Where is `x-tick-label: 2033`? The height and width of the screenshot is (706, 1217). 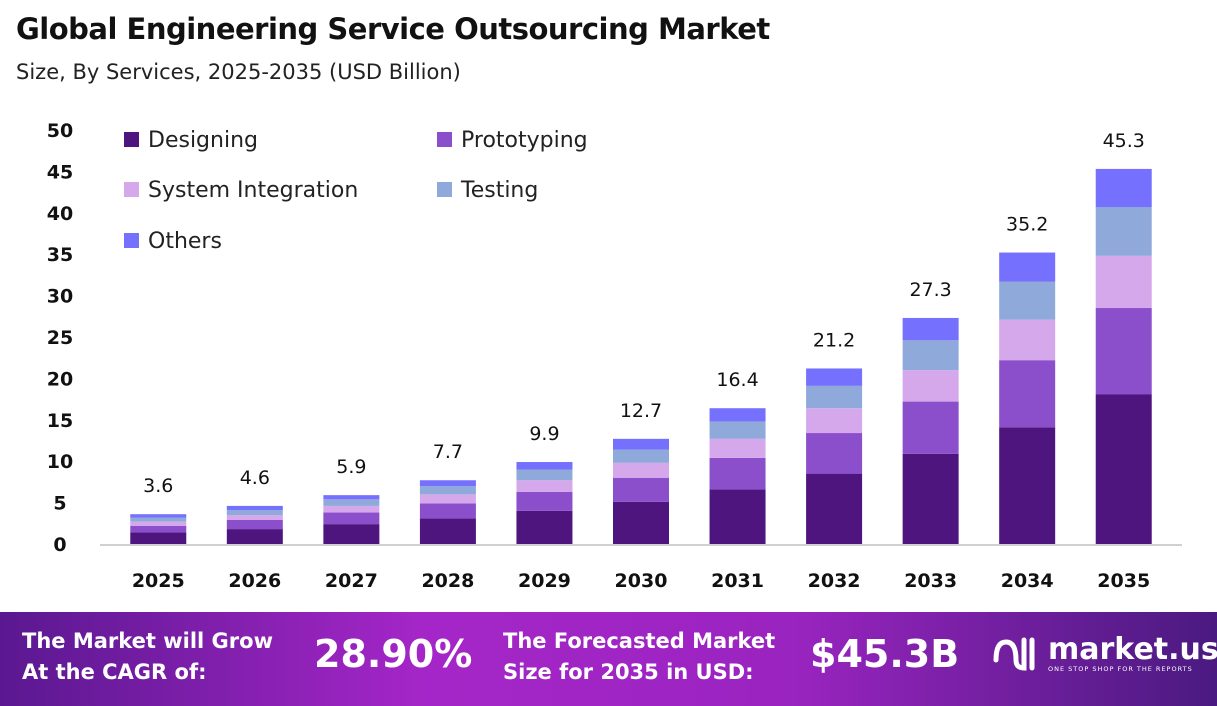 x-tick-label: 2033 is located at coordinates (930, 581).